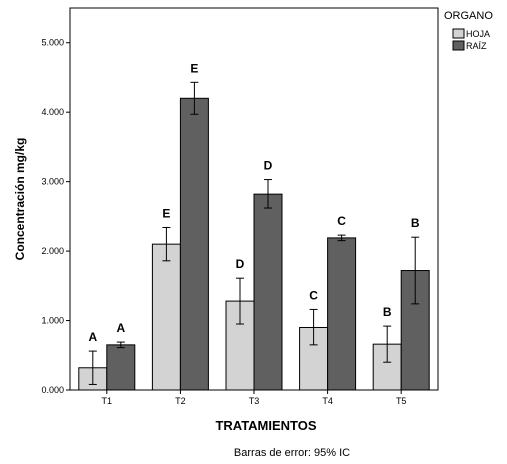 This screenshot has width=507, height=464. What do you see at coordinates (327, 401) in the screenshot?
I see `x-tick-label: T4` at bounding box center [327, 401].